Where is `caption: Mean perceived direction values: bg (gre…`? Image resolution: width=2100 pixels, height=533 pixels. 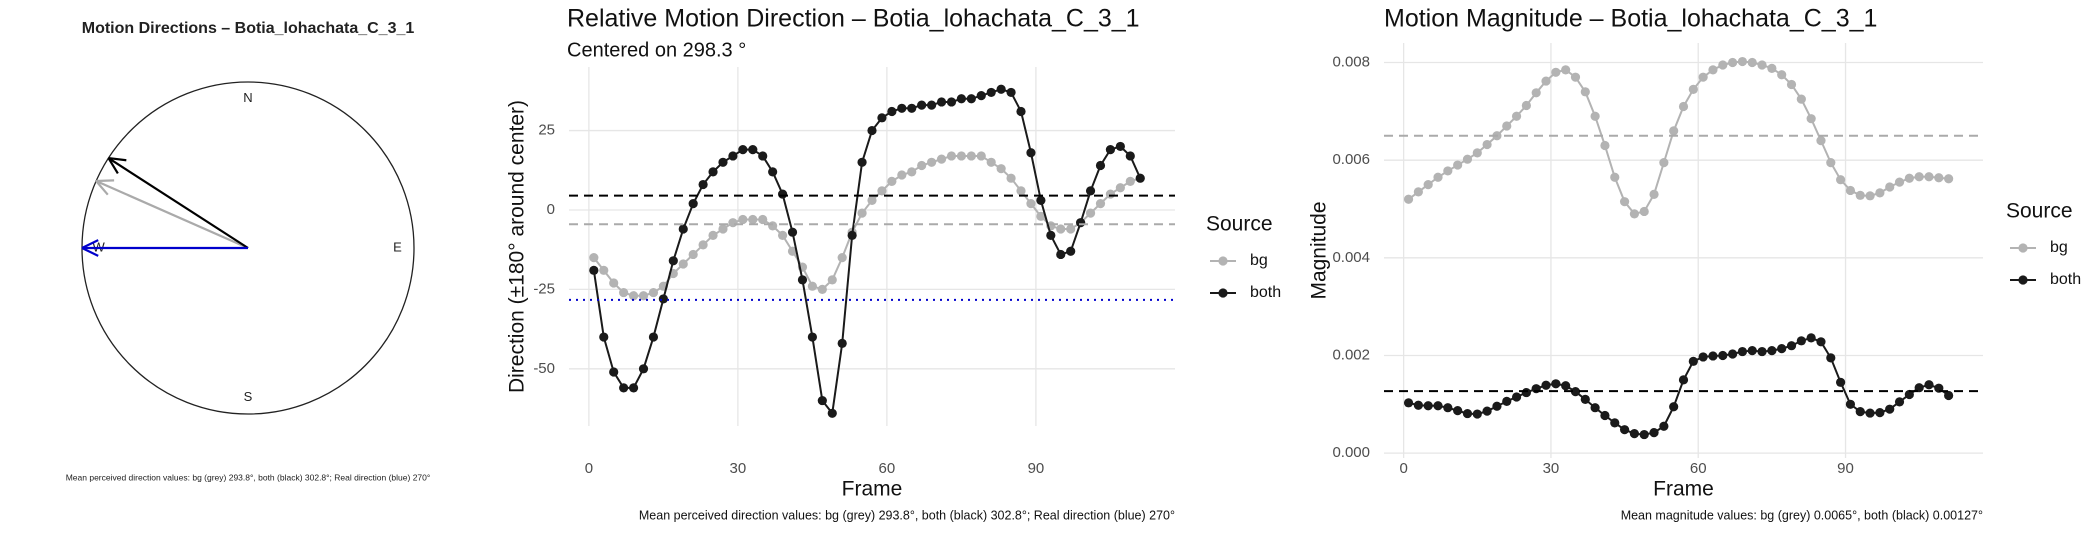
caption: Mean perceived direction values: bg (gre… is located at coordinates (248, 477).